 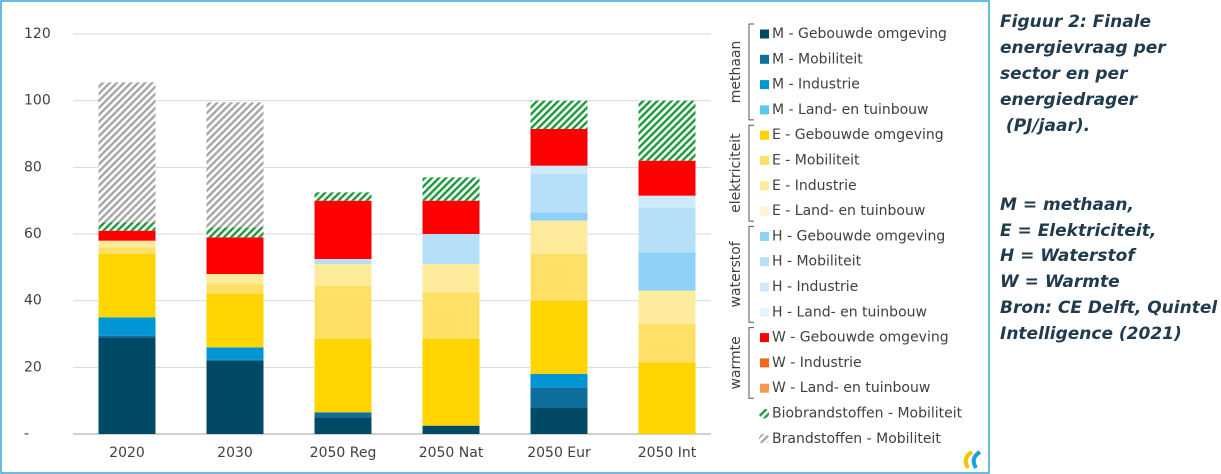 I want to click on legend-group-label: warmte, so click(x=736, y=362).